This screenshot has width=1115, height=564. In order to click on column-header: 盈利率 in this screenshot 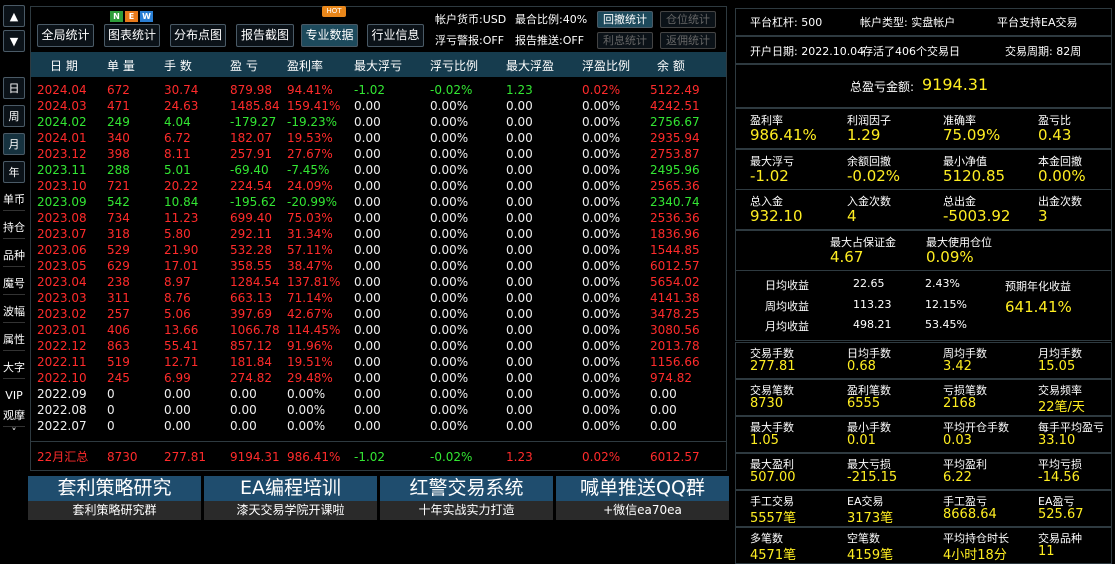, I will do `click(305, 66)`.